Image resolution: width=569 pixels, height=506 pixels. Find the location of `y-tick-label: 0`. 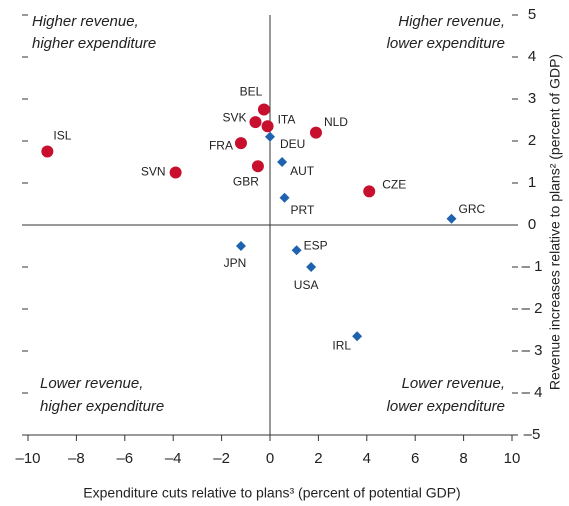

y-tick-label: 0 is located at coordinates (532, 224).